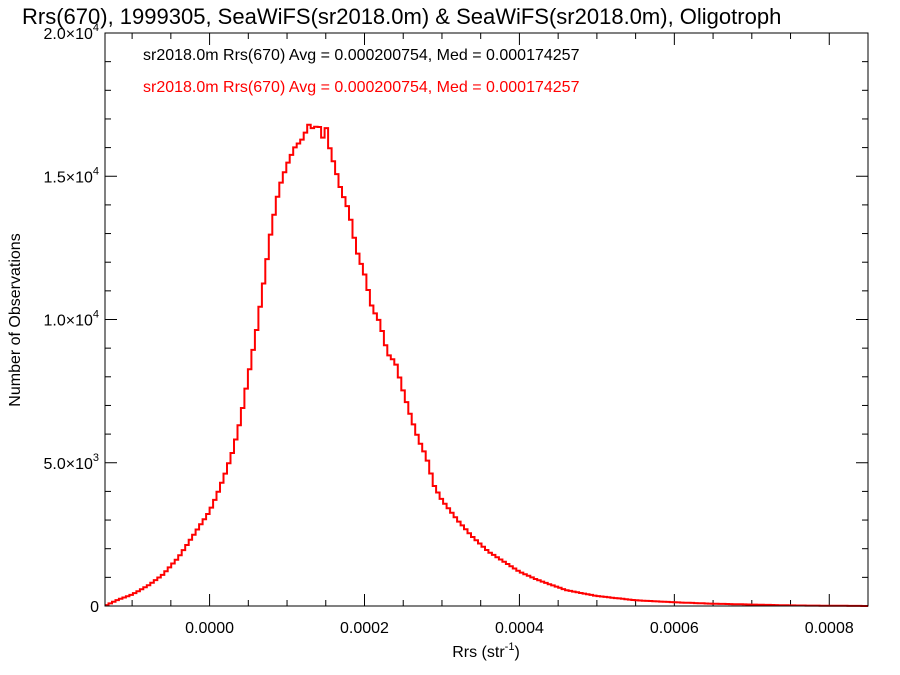 The image size is (900, 675). Describe the element at coordinates (486, 651) in the screenshot. I see `x-axis-label: Rrs (str-1)` at that location.